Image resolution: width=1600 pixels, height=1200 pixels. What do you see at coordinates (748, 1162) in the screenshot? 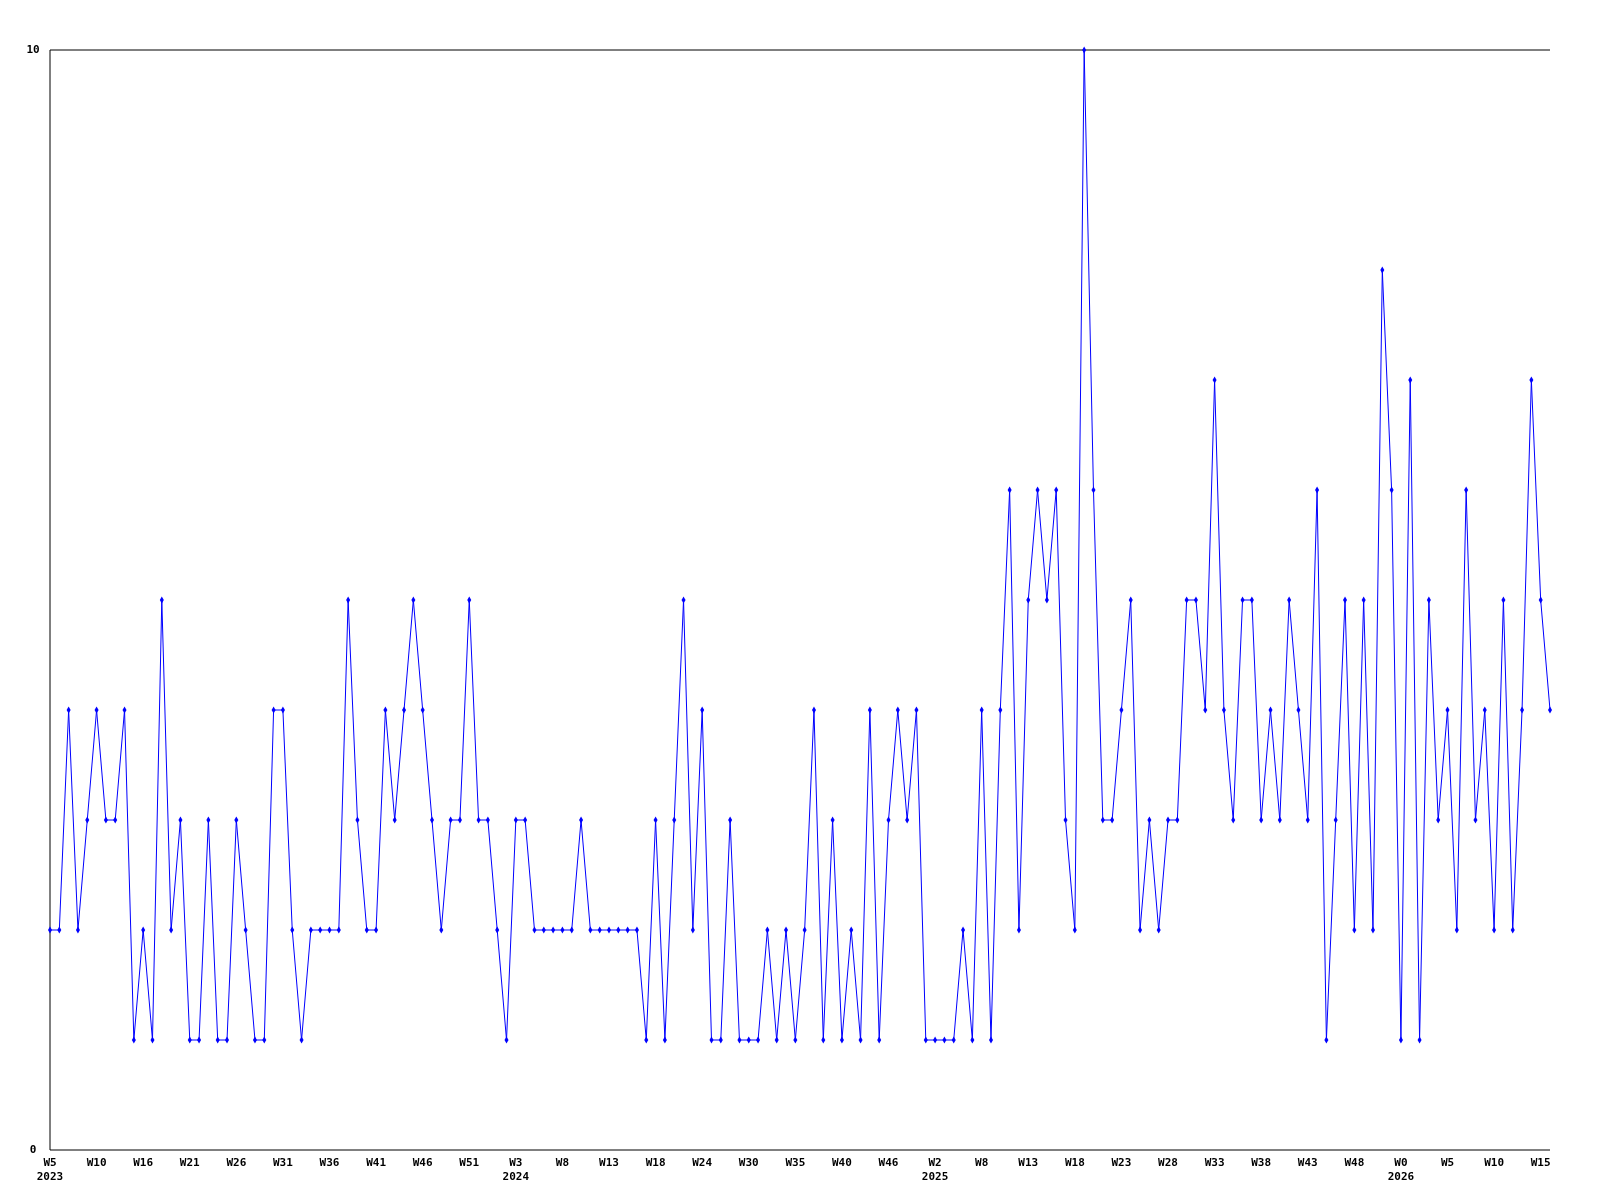
I see `x-tick-label: W30` at bounding box center [748, 1162].